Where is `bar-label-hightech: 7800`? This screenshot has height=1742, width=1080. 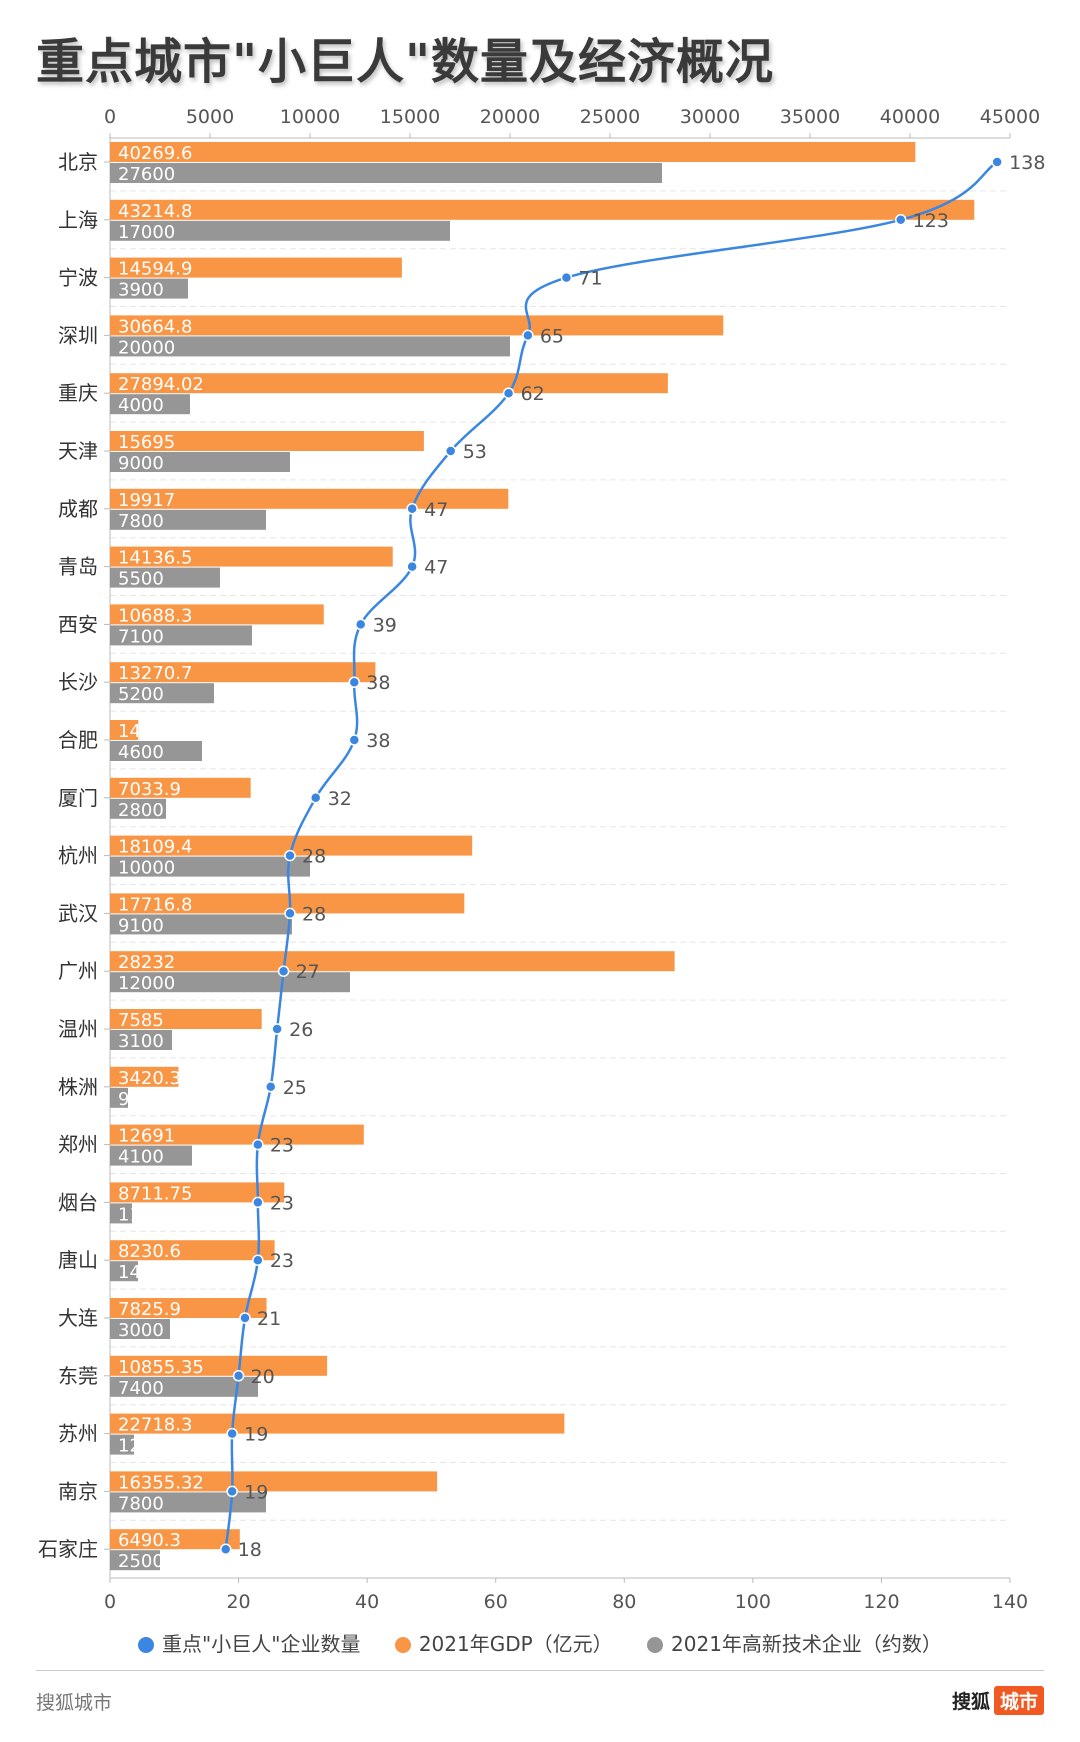
bar-label-hightech: 7800 is located at coordinates (141, 1503).